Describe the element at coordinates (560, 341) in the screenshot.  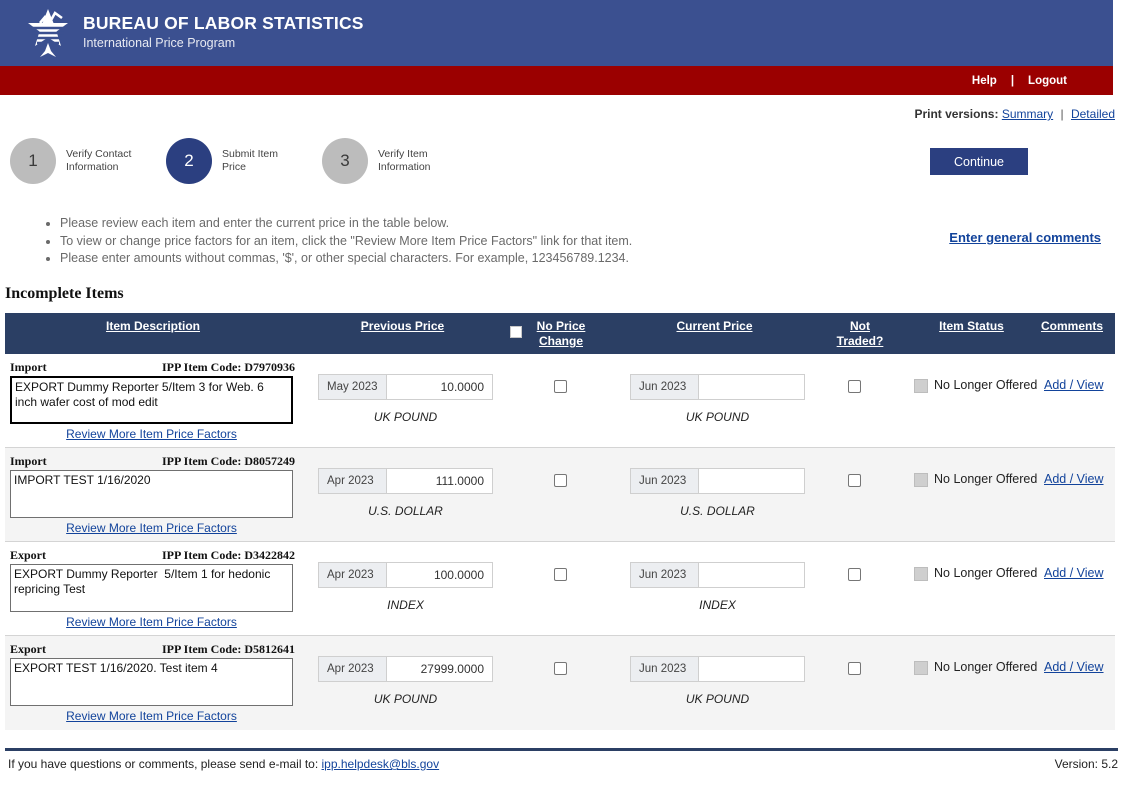
I see `no-price-change-line2: Change` at that location.